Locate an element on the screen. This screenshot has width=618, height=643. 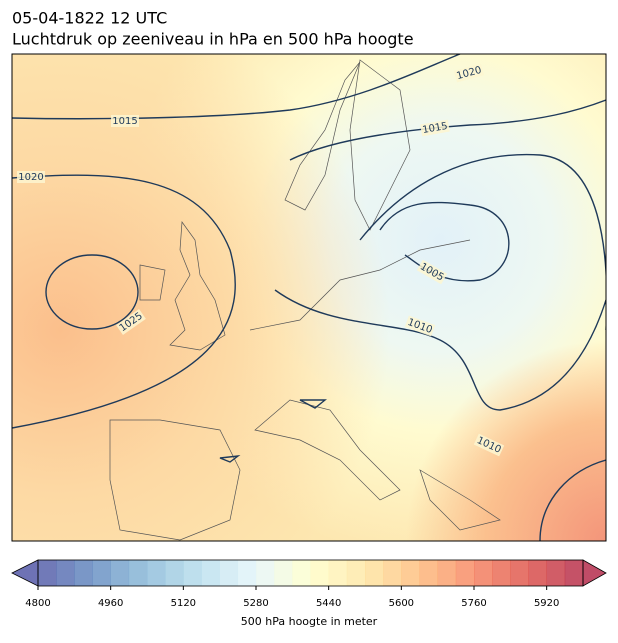
colorbar-extend-low is located at coordinates (25, 573).